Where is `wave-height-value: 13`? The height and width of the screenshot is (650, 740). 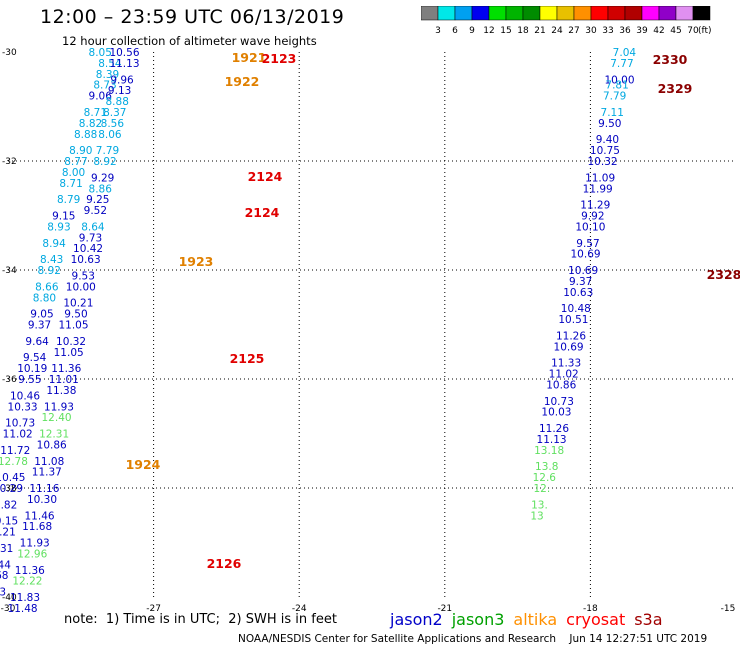
wave-height-value: 13 is located at coordinates (536, 516).